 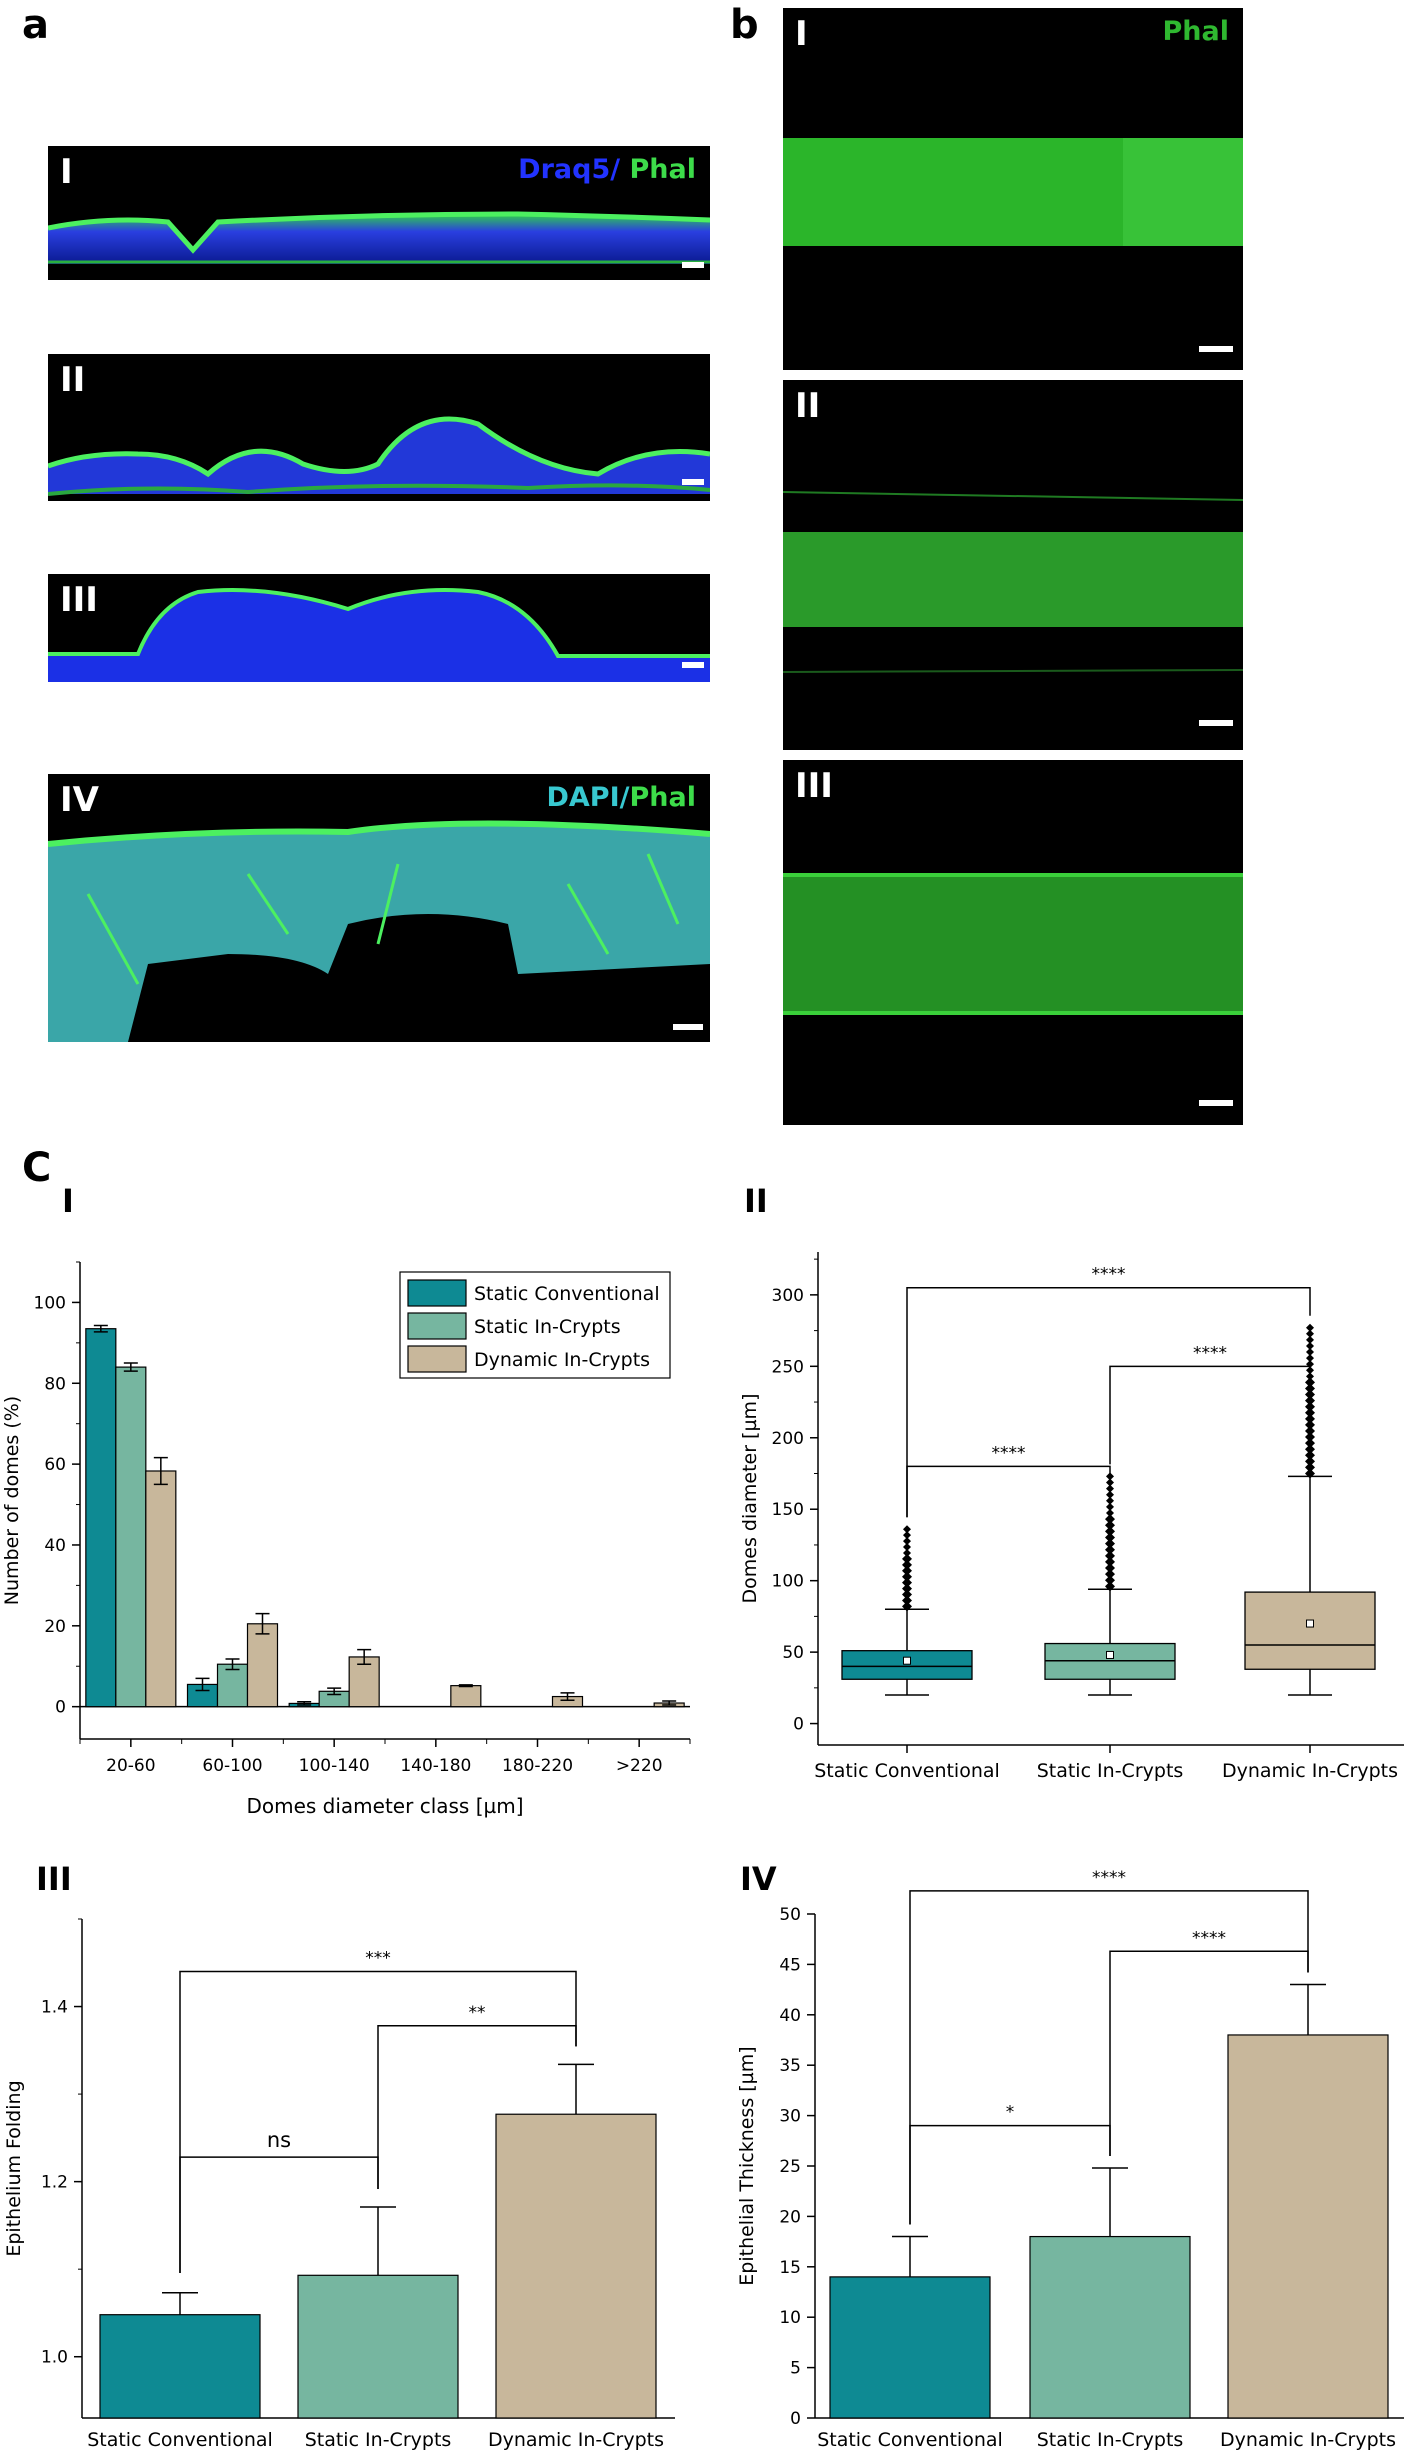 What do you see at coordinates (788, 1296) in the screenshot?
I see `y-tick-label: 300` at bounding box center [788, 1296].